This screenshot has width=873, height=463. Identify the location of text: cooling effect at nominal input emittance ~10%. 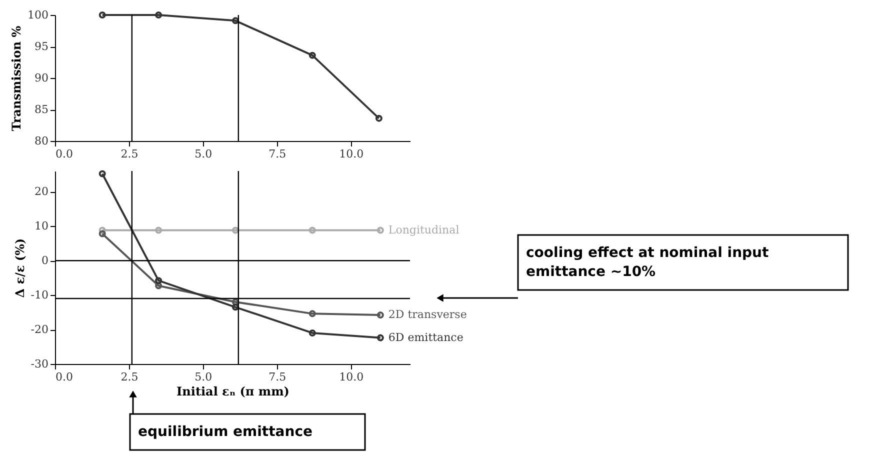
(648, 262).